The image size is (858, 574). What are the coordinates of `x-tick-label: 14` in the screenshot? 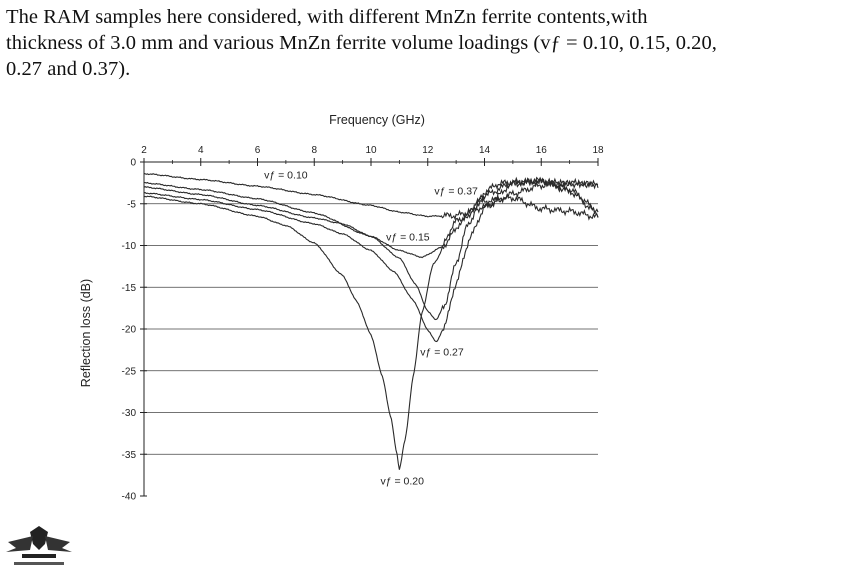 It's located at (485, 150).